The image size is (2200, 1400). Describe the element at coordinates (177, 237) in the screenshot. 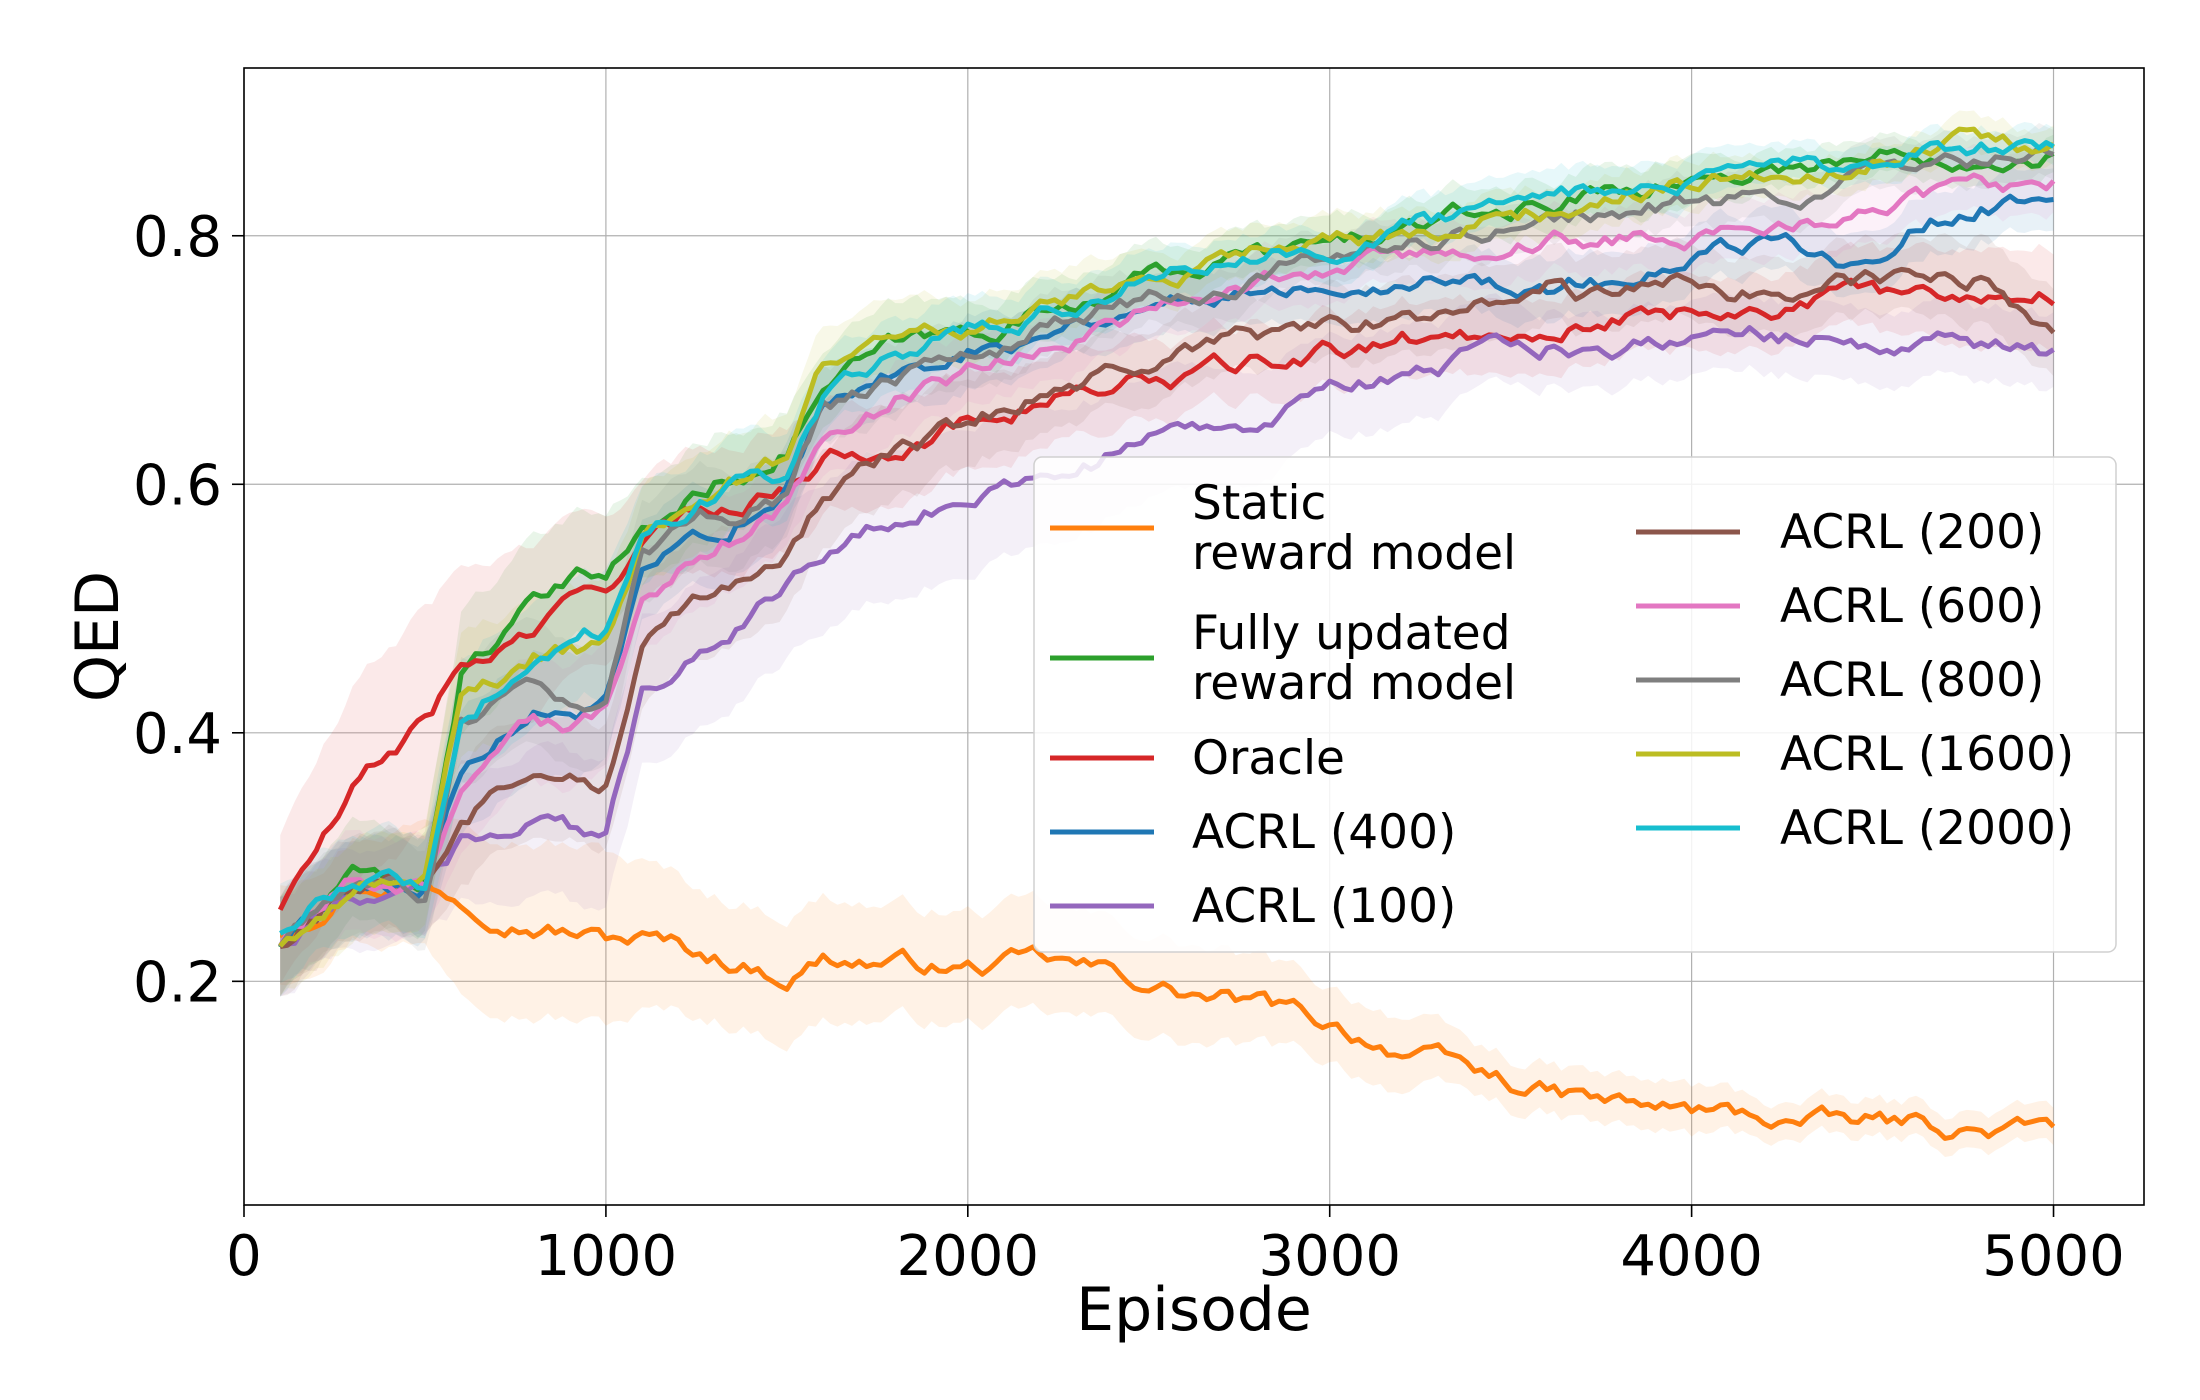

I see `y-tick-label: 0.8` at that location.